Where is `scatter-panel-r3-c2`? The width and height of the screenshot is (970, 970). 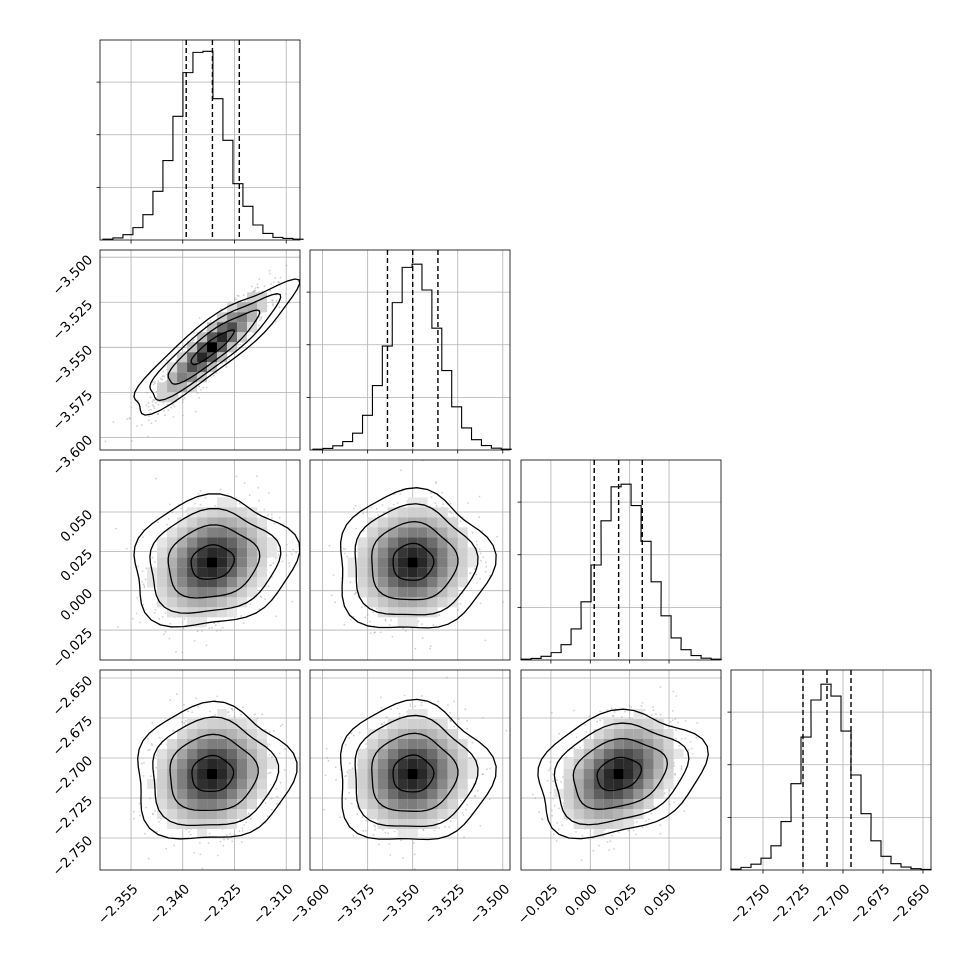
scatter-panel-r3-c2 is located at coordinates (410, 560).